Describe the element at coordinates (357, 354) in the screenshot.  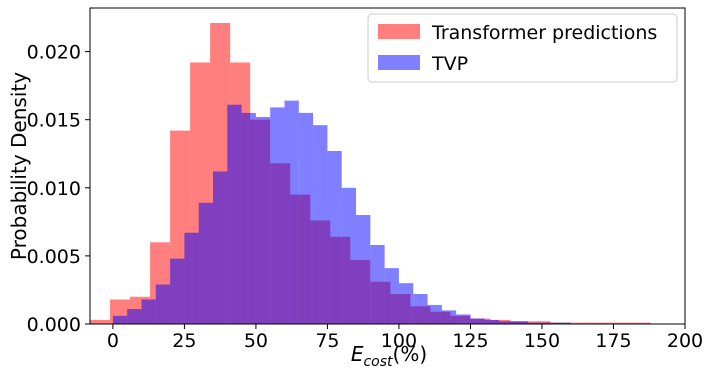
I see `x-axis-label-symbol: E` at that location.